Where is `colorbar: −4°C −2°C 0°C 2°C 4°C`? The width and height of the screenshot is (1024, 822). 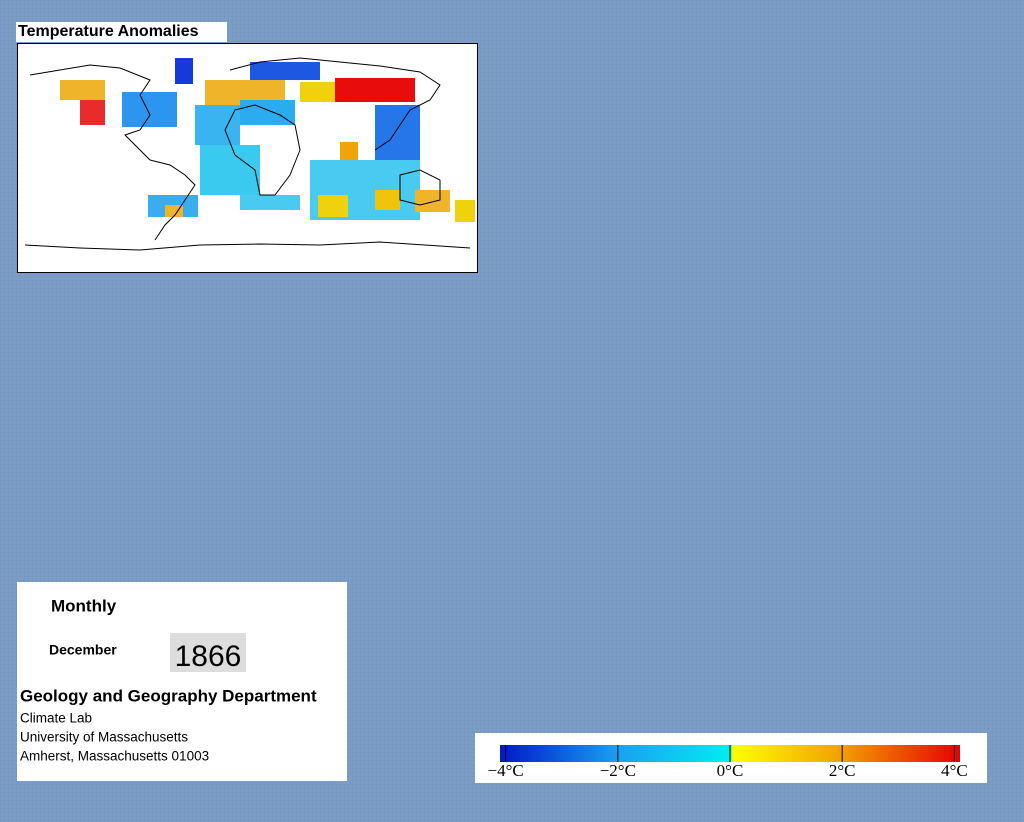
colorbar: −4°C −2°C 0°C 2°C 4°C is located at coordinates (727, 762).